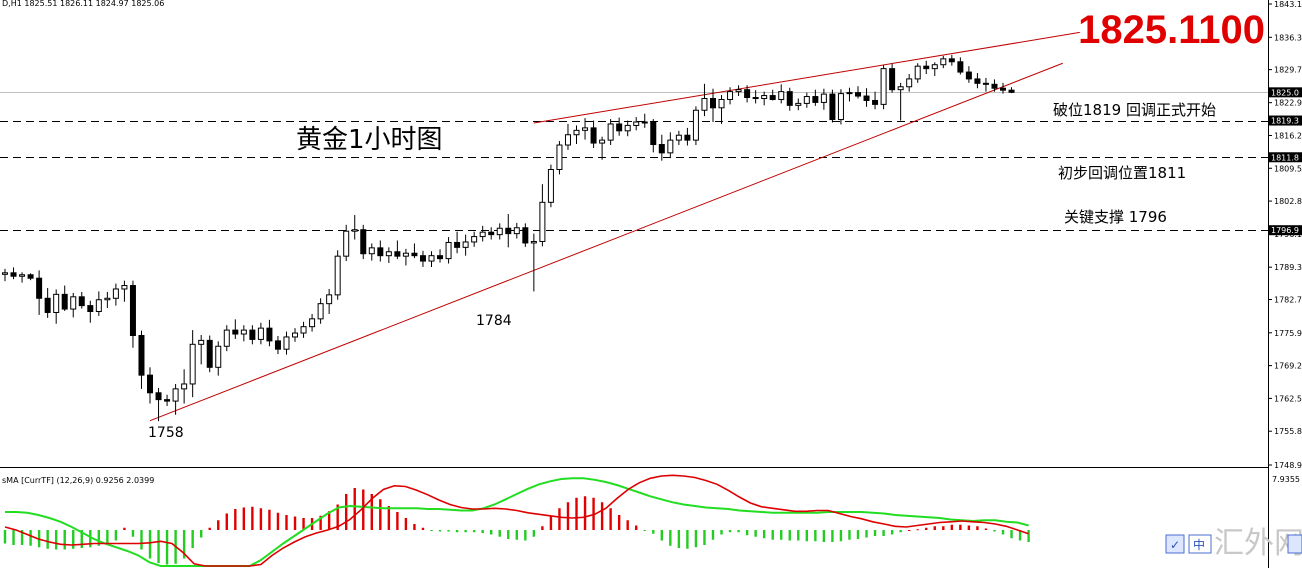  I want to click on language-button, so click(1200, 544).